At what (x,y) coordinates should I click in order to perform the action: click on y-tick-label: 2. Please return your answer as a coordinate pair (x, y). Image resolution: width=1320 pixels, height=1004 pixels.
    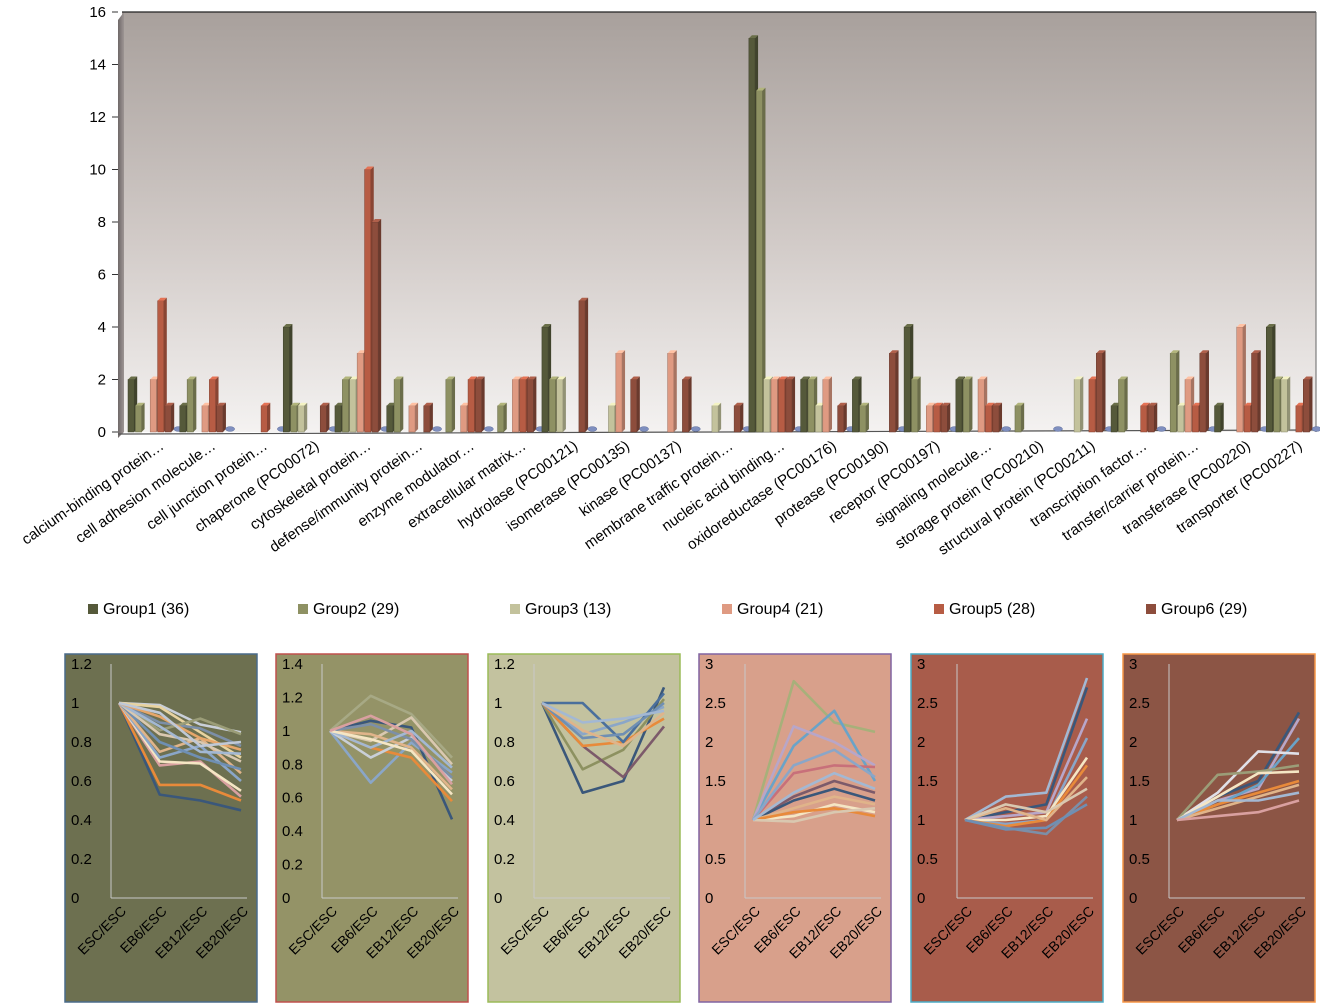
    Looking at the image, I should click on (102, 380).